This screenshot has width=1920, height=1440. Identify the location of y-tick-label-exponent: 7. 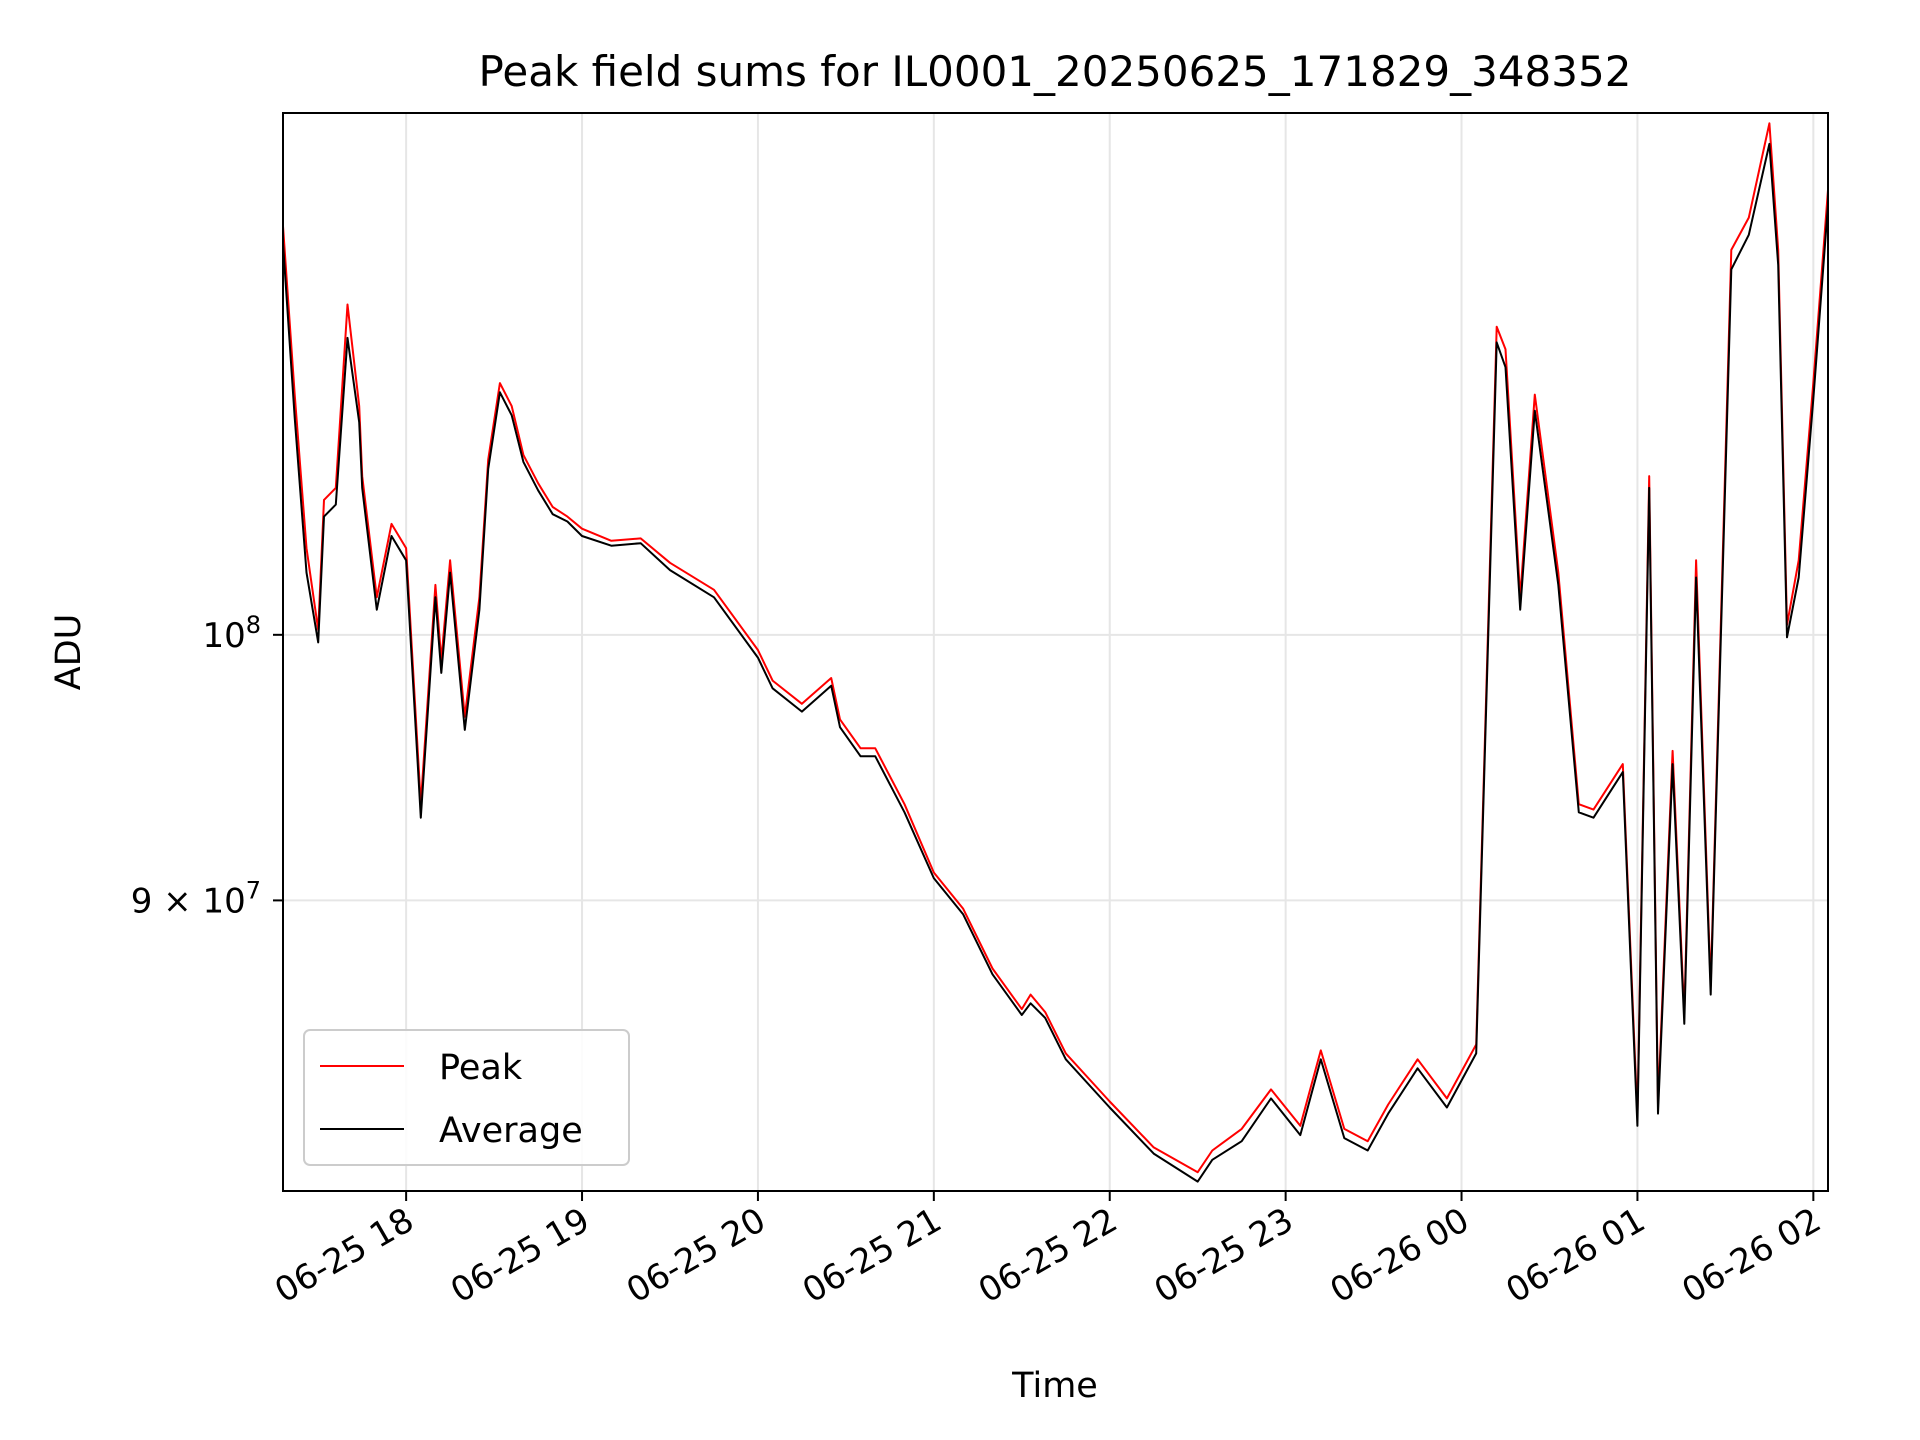
(253, 890).